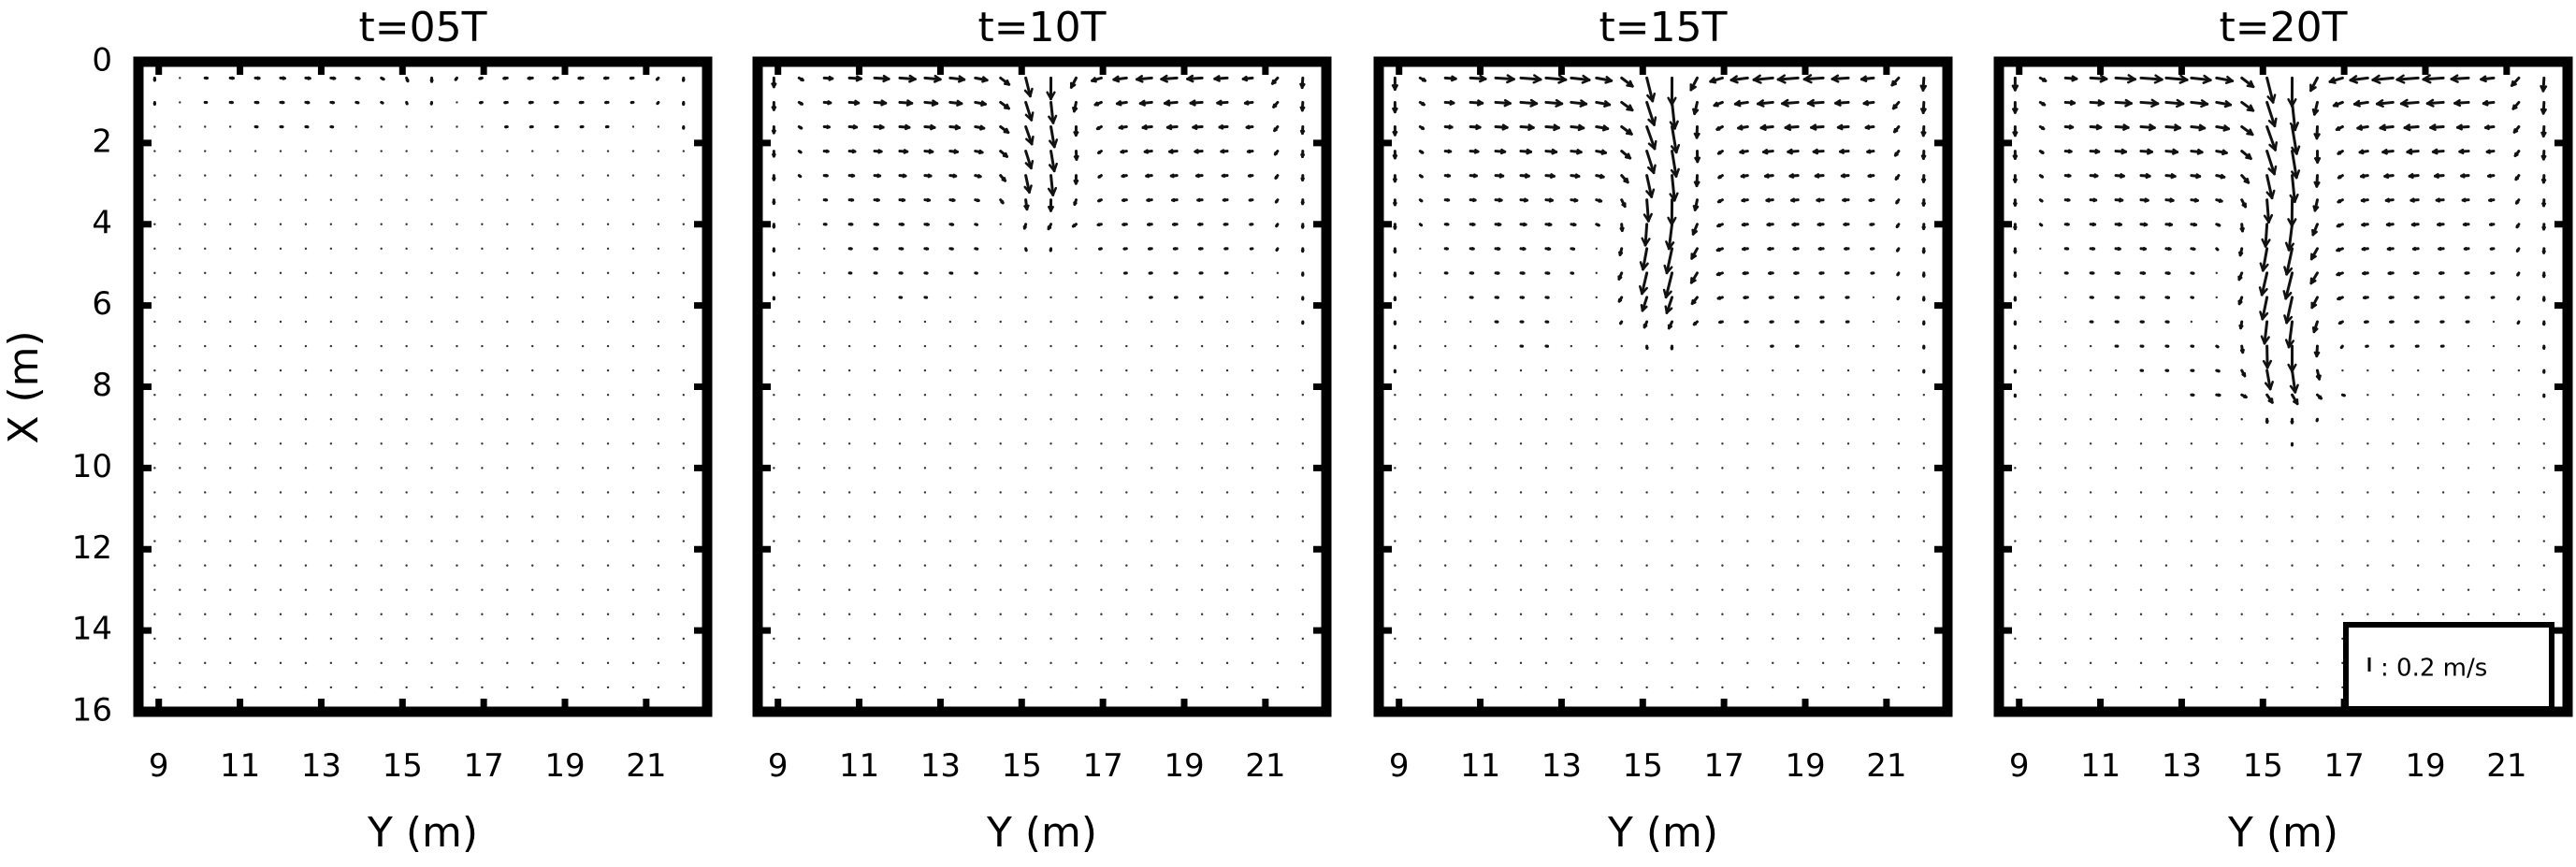 This screenshot has width=2576, height=867. I want to click on y-tick-label: 6, so click(102, 304).